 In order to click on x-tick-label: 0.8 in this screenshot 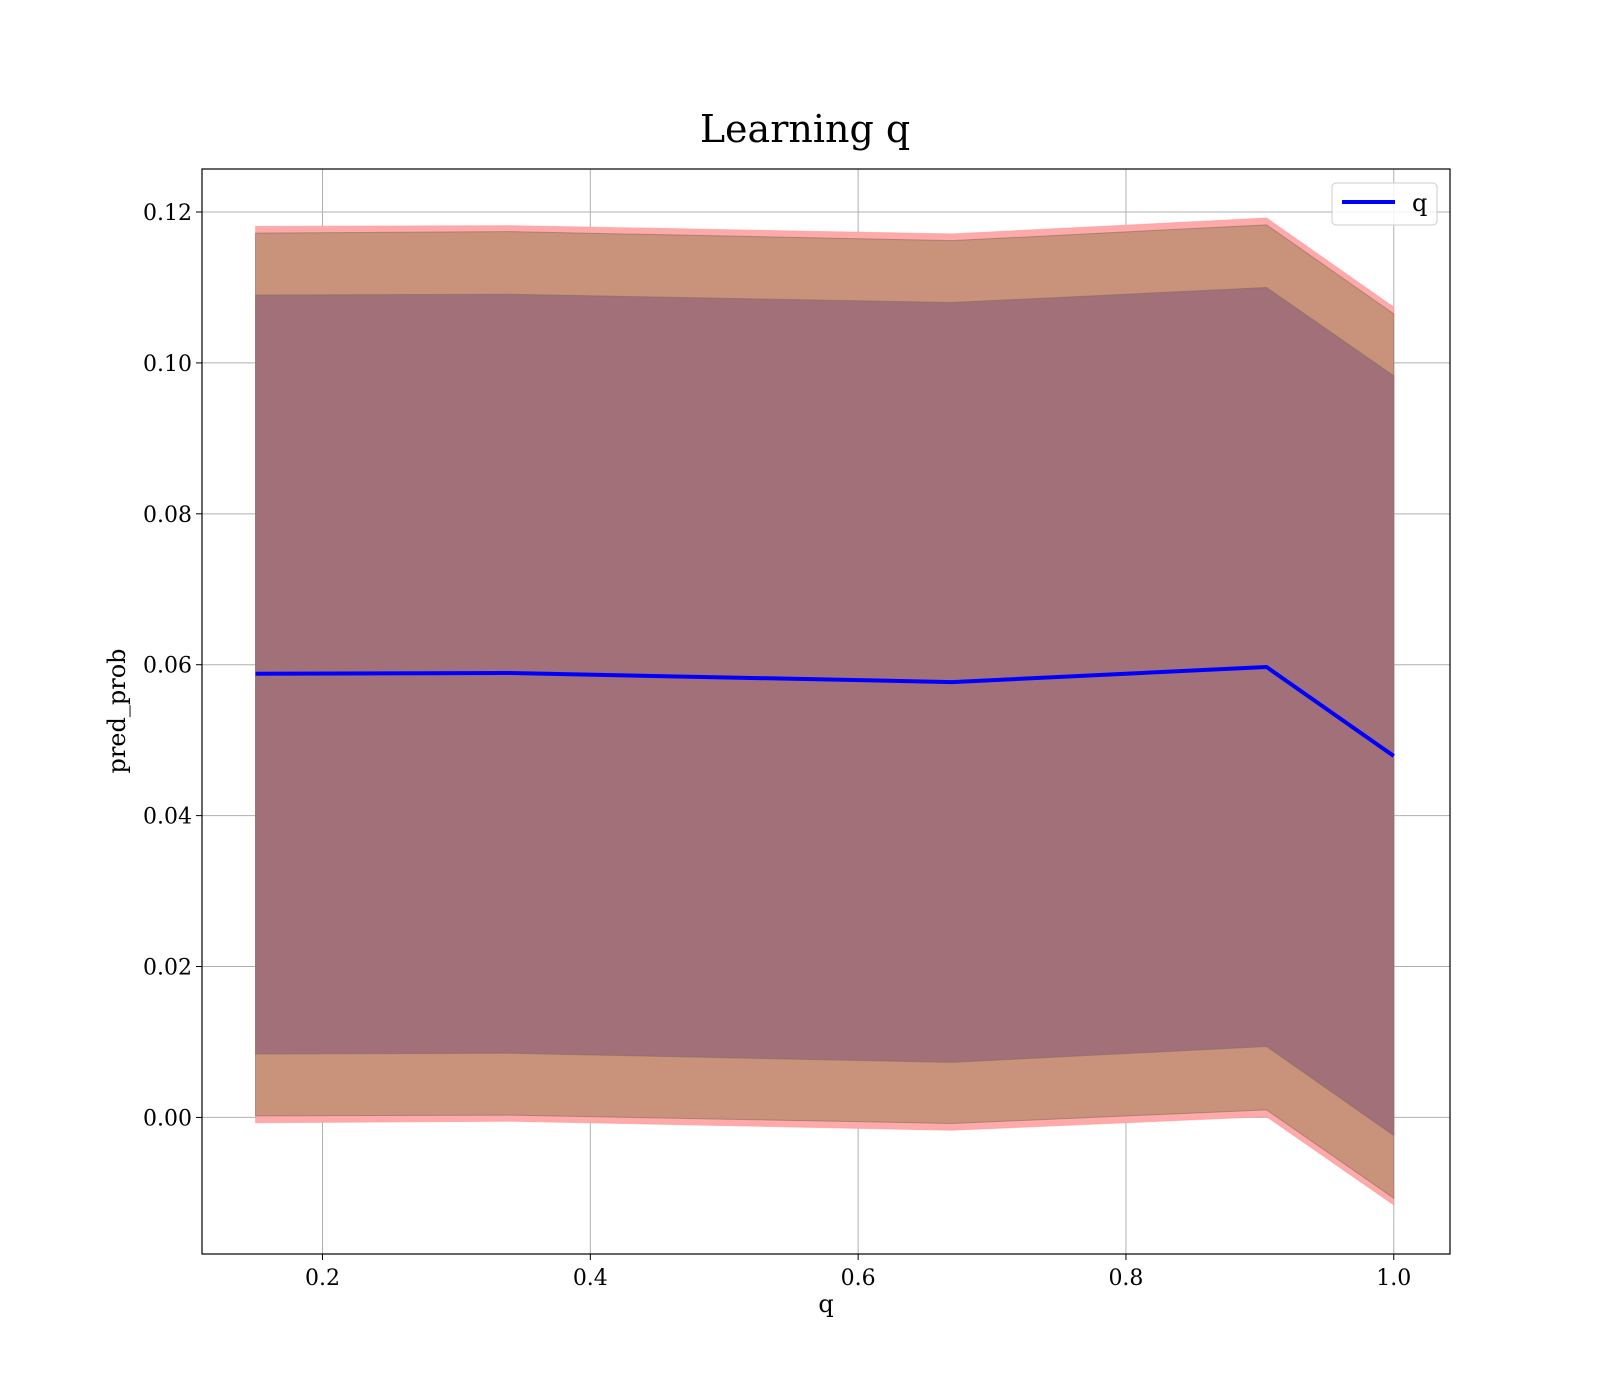, I will do `click(1125, 1278)`.